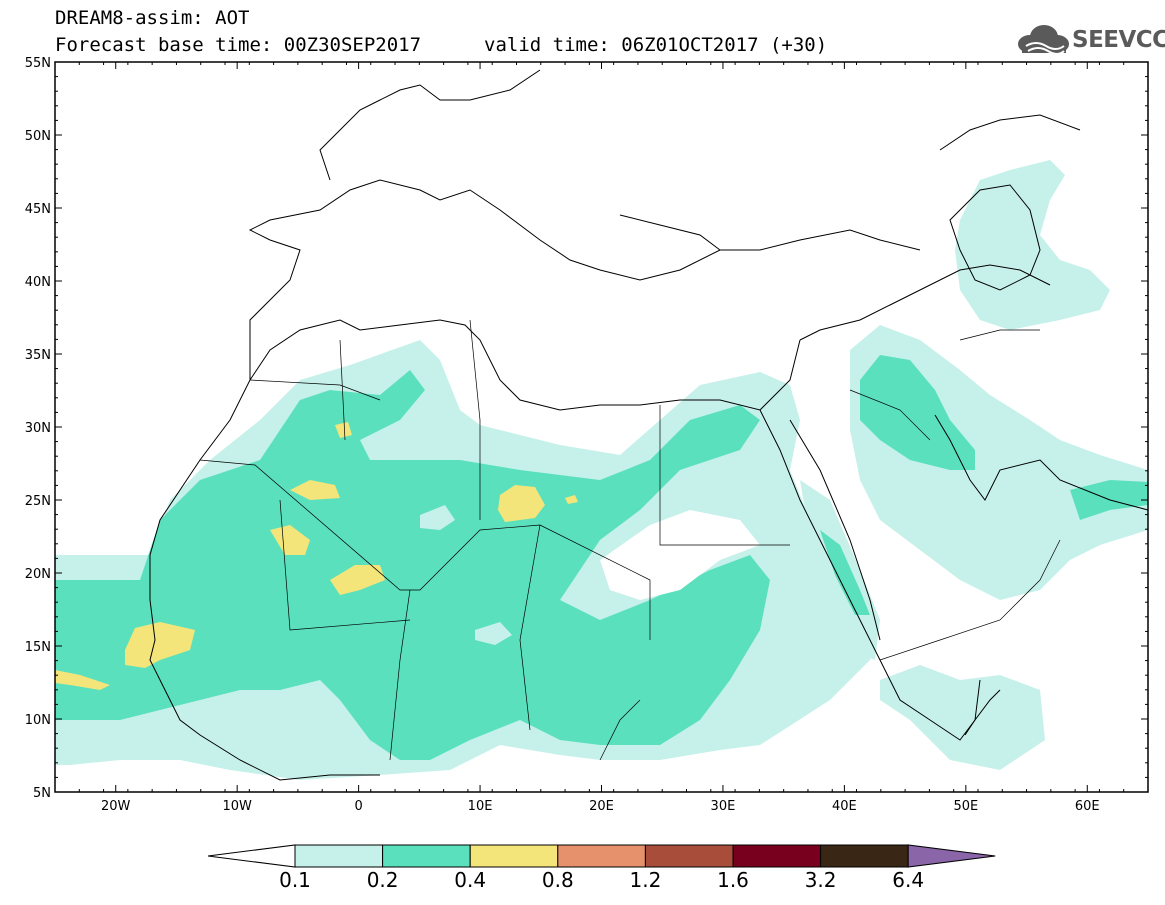  I want to click on colorbar-level-label: 0.4, so click(470, 880).